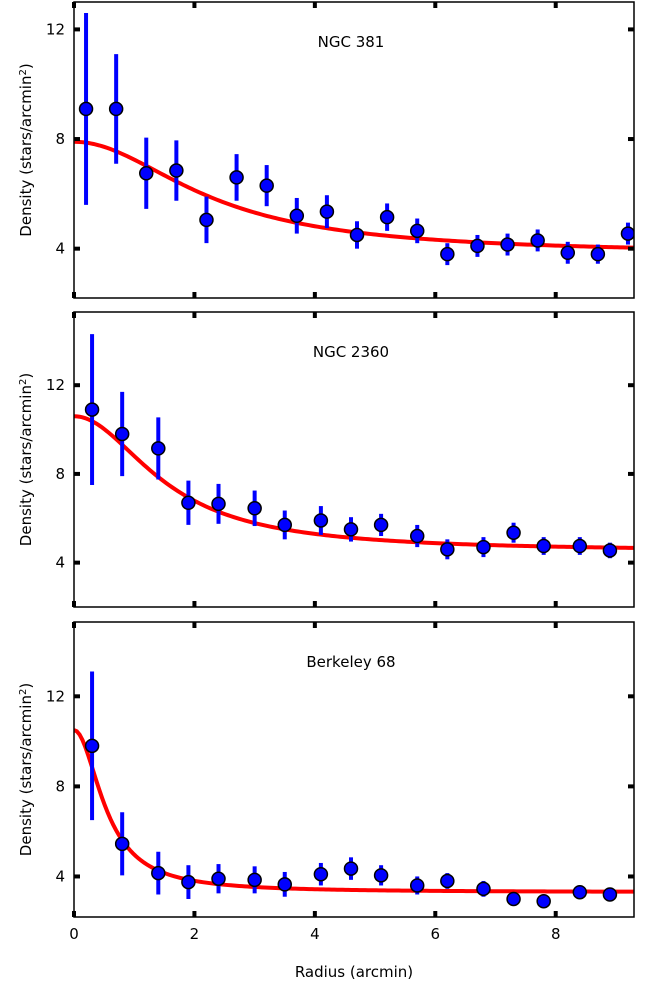 The image size is (649, 985). I want to click on panel-title: NGC 381, so click(351, 42).